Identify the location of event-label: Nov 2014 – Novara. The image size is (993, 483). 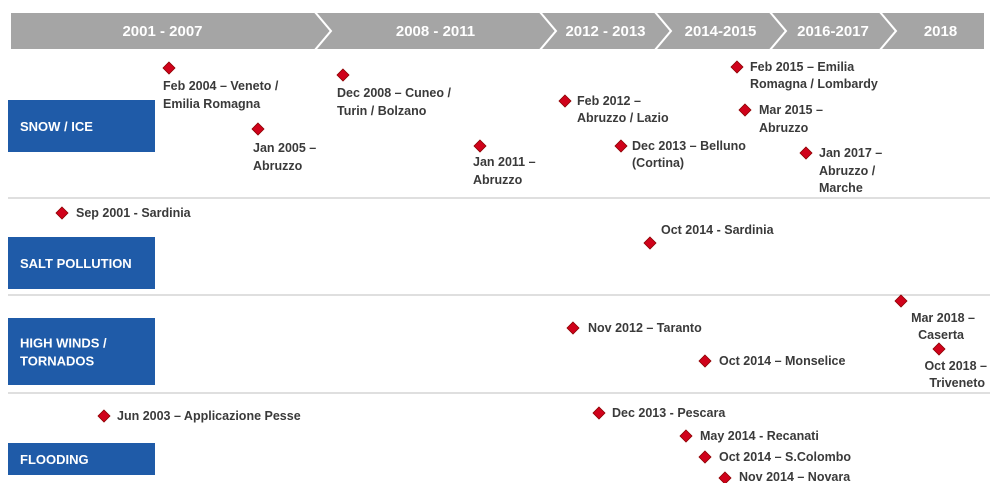
(795, 476).